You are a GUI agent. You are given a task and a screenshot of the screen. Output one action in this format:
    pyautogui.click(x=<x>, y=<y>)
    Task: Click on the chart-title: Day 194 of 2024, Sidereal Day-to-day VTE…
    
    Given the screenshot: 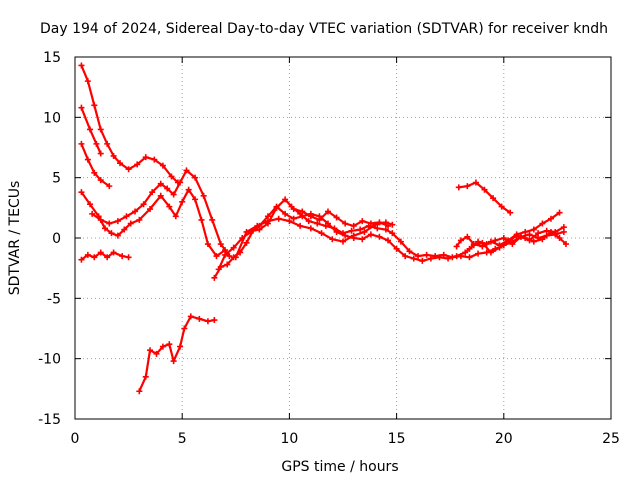 What is the action you would take?
    pyautogui.click(x=324, y=29)
    